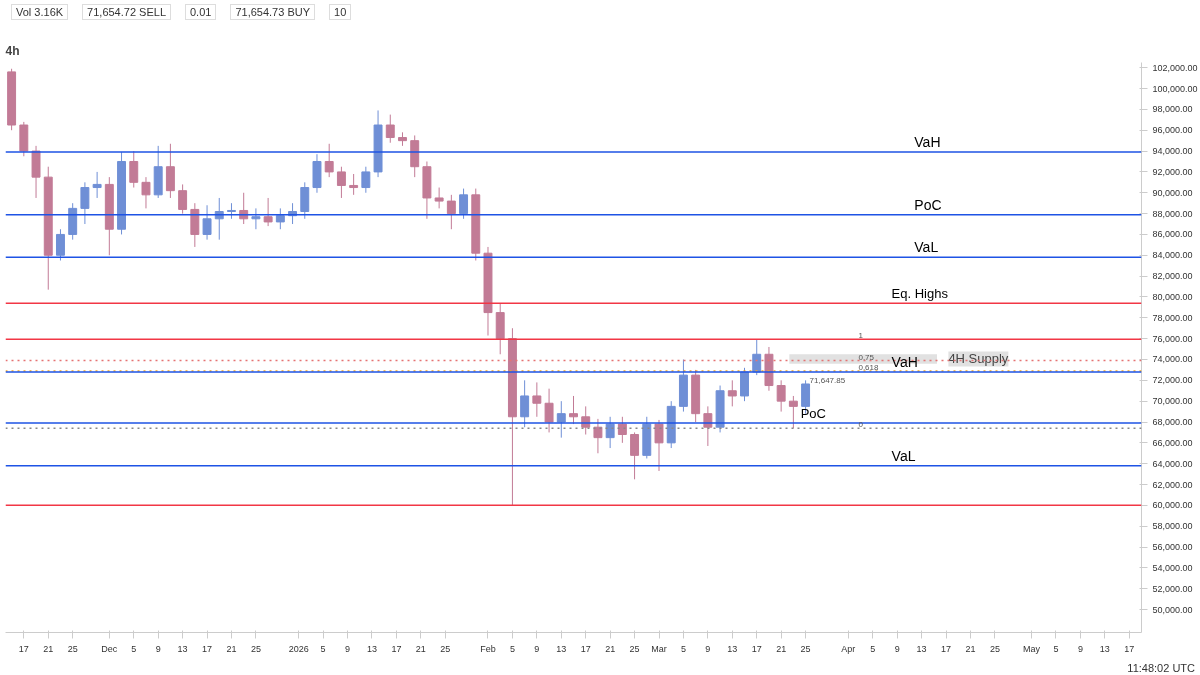 The image size is (1200, 675). Describe the element at coordinates (1172, 130) in the screenshot. I see `y-tick-label: 96,000.00` at that location.